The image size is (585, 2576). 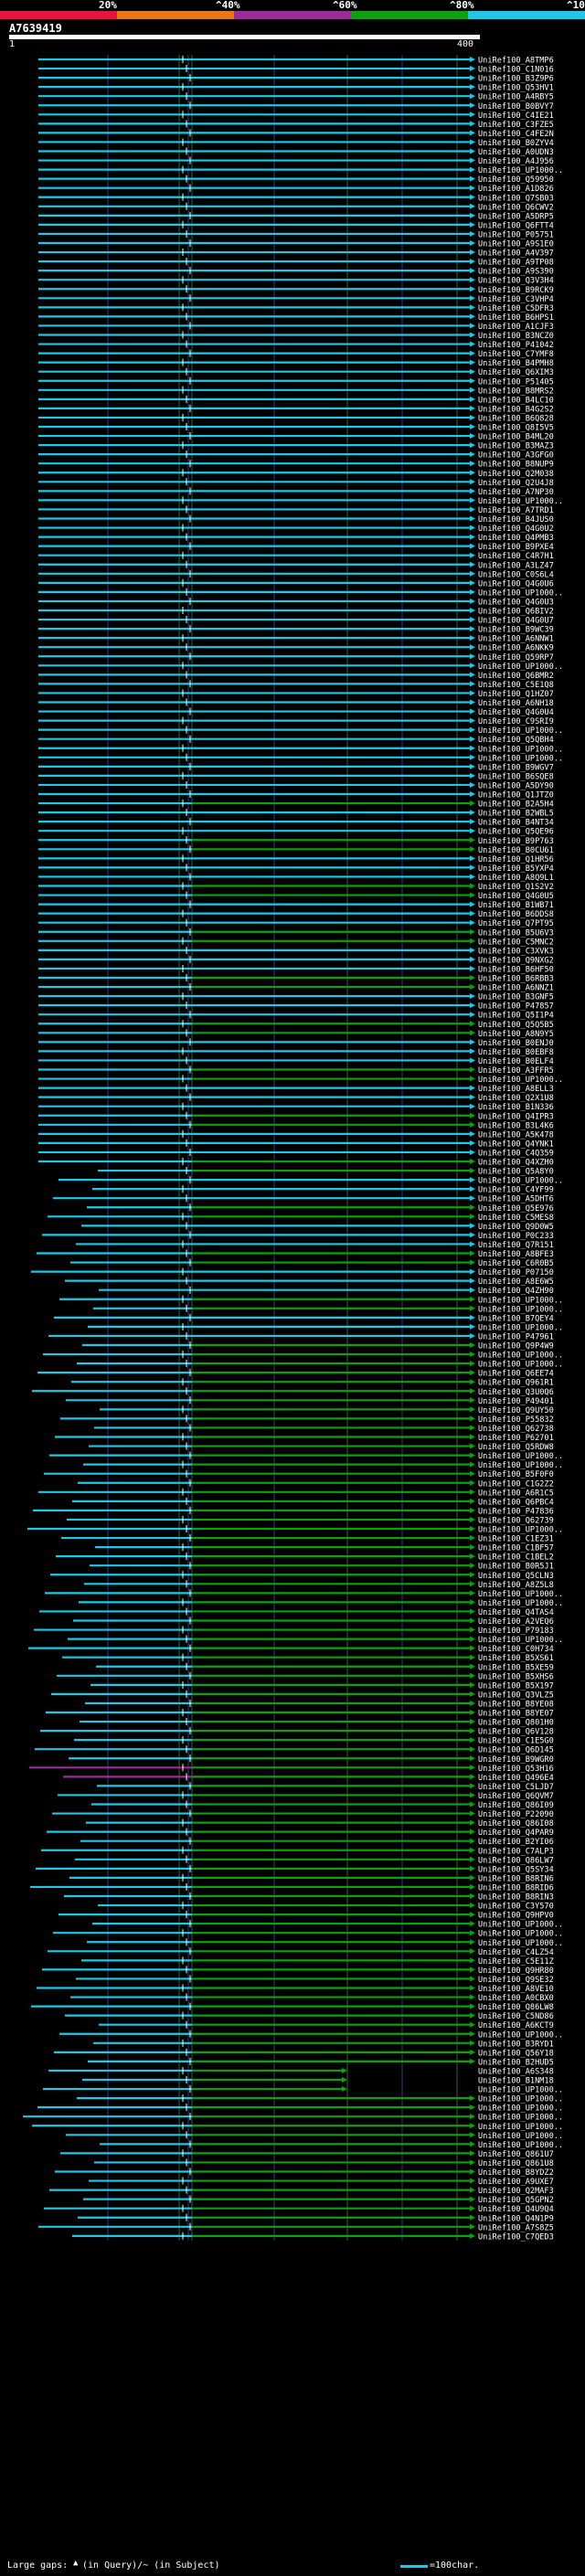 What do you see at coordinates (516, 1576) in the screenshot?
I see `hit-label: UniRef100_Q5CLN3` at bounding box center [516, 1576].